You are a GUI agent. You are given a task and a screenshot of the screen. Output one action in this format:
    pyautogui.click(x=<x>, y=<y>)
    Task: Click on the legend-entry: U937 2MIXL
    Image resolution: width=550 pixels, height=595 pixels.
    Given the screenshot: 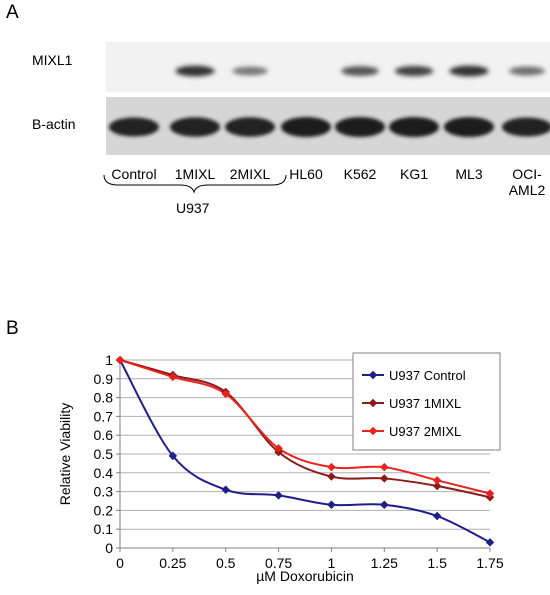 What is the action you would take?
    pyautogui.click(x=425, y=431)
    